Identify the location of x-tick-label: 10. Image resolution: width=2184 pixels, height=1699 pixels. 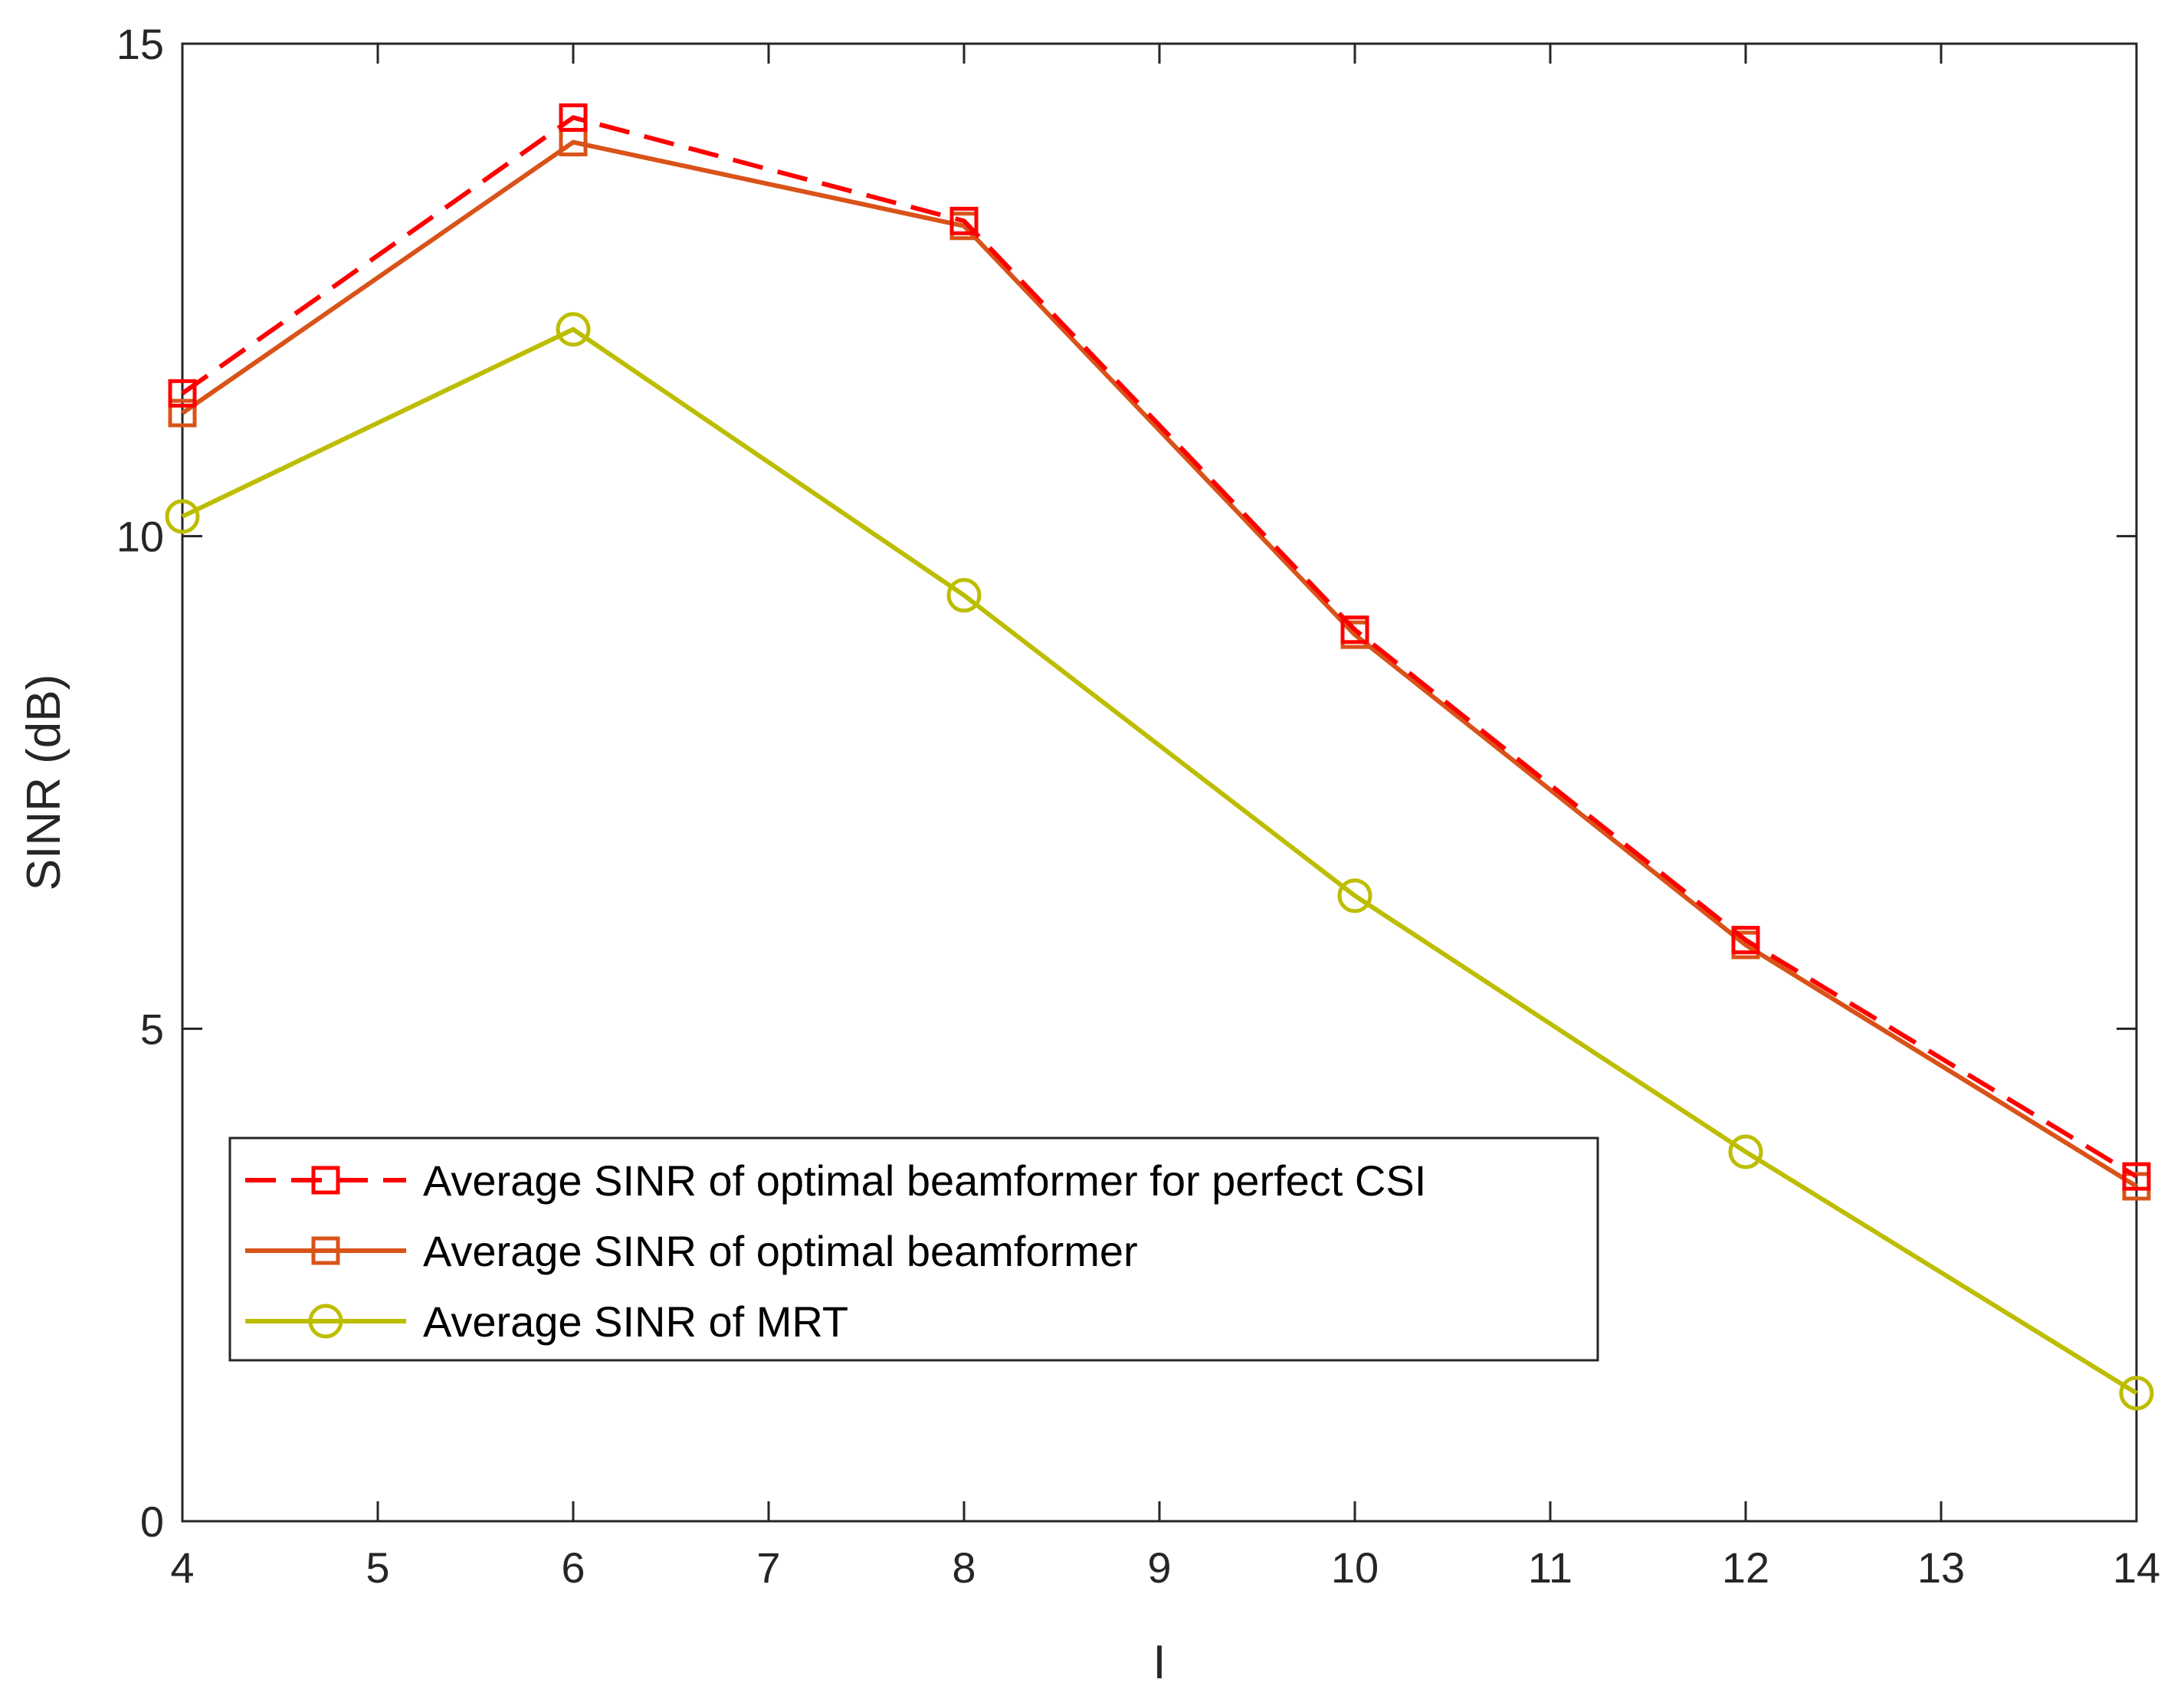
(1355, 1567).